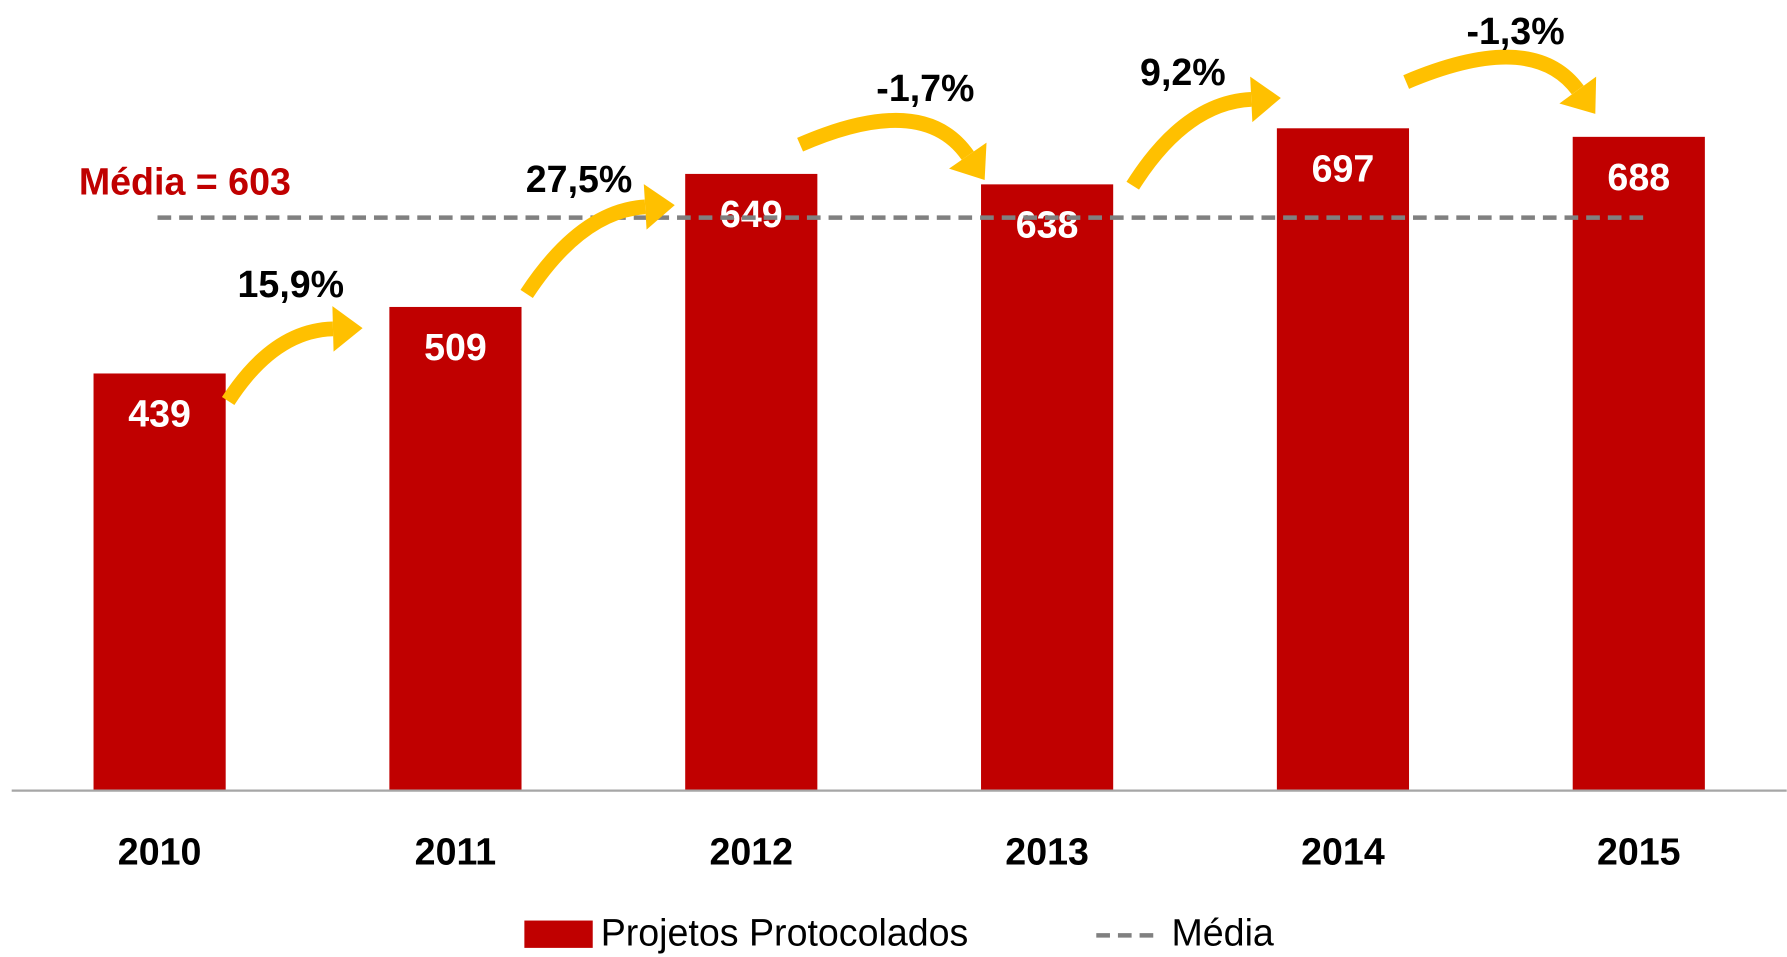  What do you see at coordinates (159, 414) in the screenshot?
I see `value-label: 439` at bounding box center [159, 414].